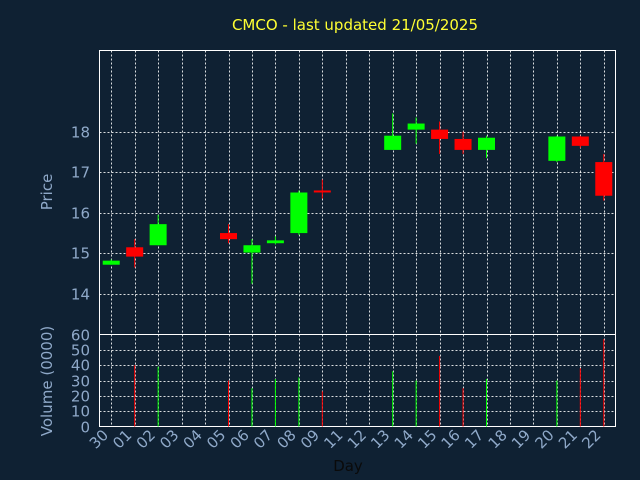  Describe the element at coordinates (80, 295) in the screenshot. I see `price-tick-label: 14` at that location.